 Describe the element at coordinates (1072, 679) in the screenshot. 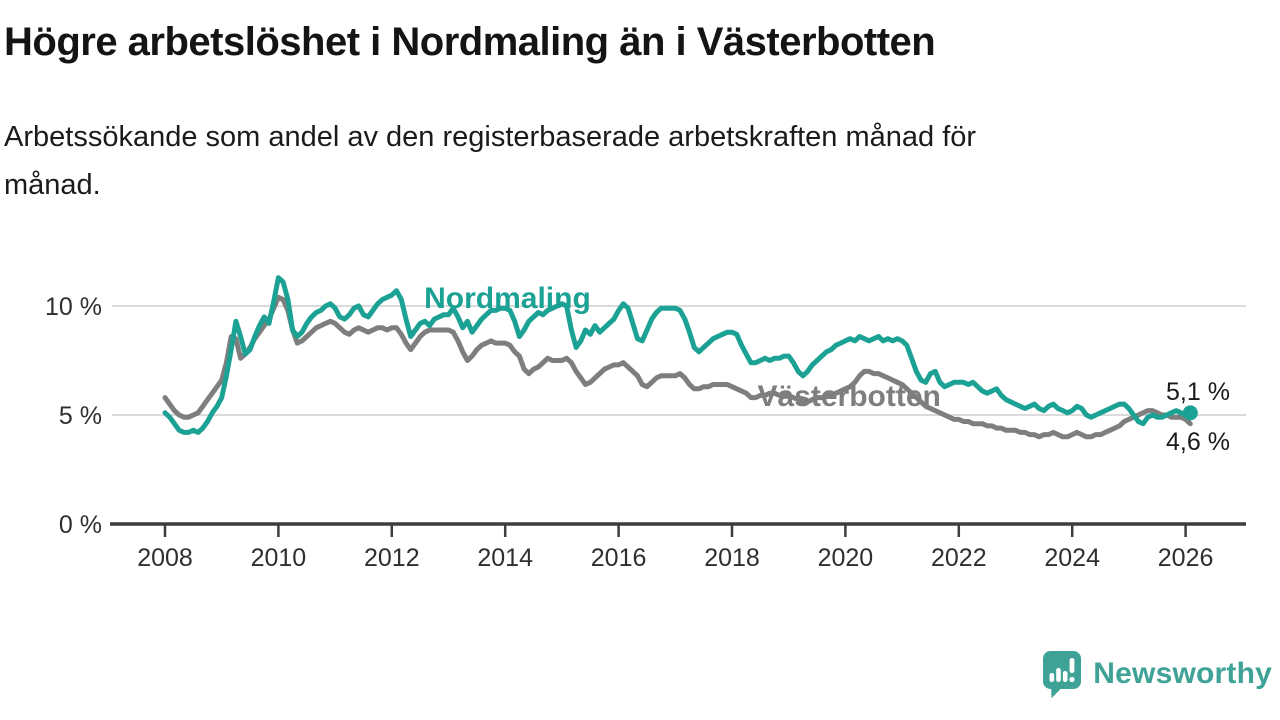

I see `logo-exclamation-dot` at that location.